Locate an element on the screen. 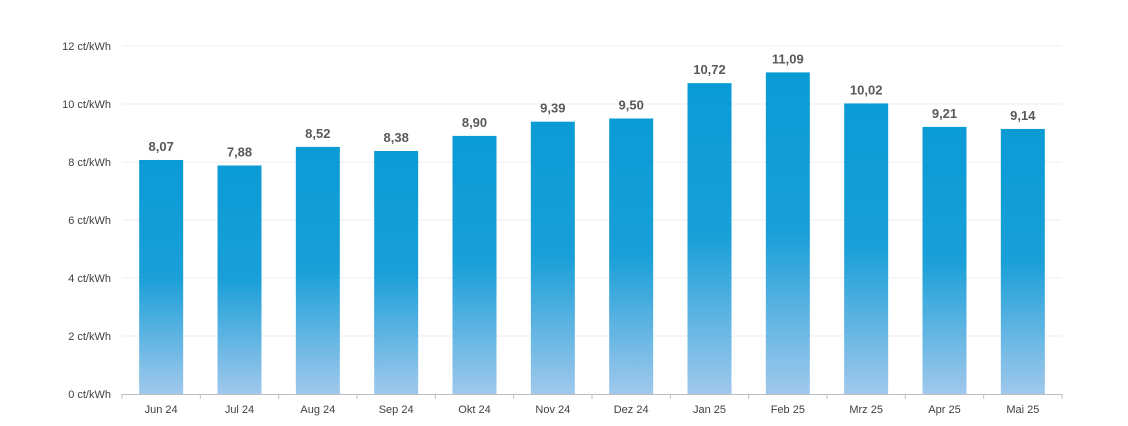  x-tick-label: Nov 24 is located at coordinates (552, 410).